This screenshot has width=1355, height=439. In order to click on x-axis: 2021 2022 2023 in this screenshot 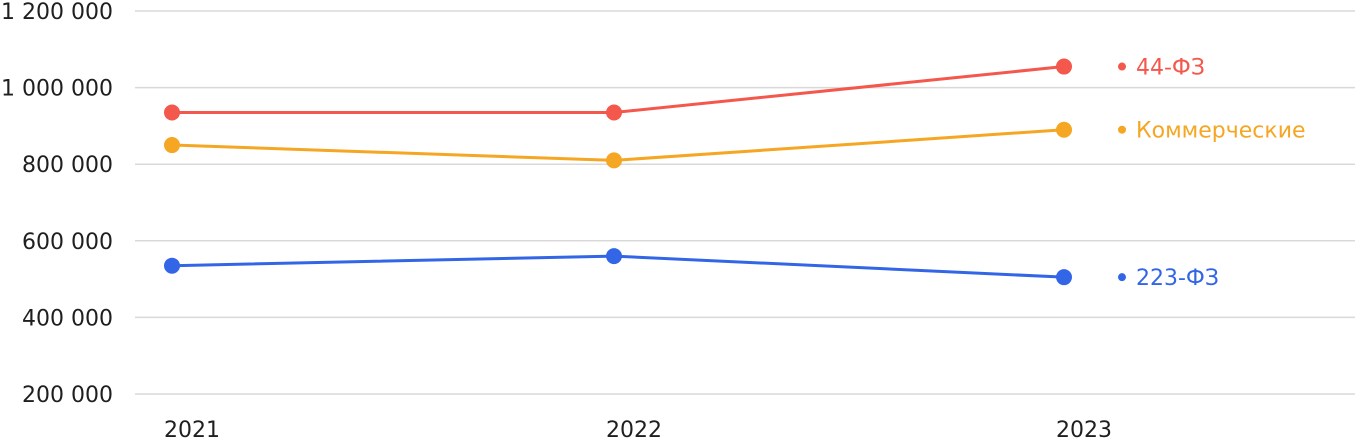, I will do `click(638, 428)`.